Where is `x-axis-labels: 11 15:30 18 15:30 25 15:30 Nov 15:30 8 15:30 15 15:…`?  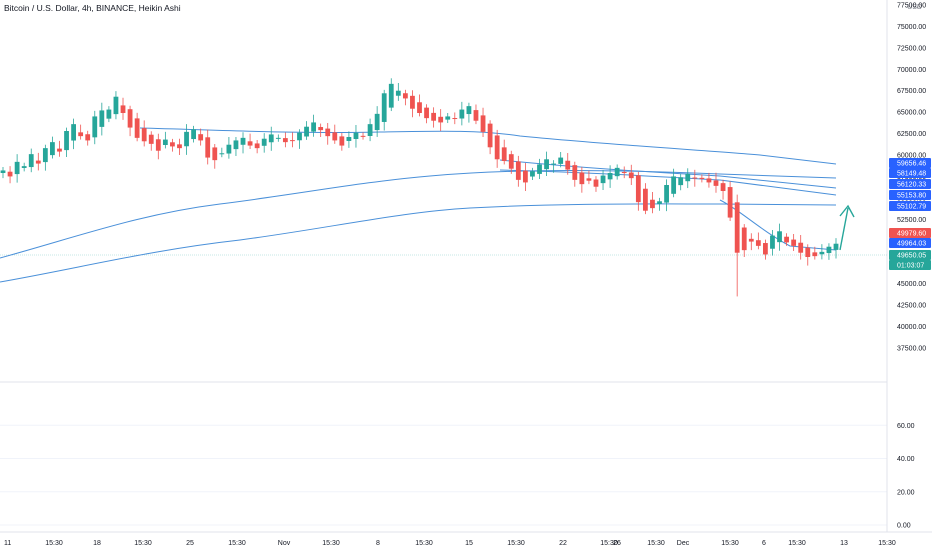 x-axis-labels: 11 15:30 18 15:30 25 15:30 Nov 15:30 8 15:30 15 15:… is located at coordinates (450, 543).